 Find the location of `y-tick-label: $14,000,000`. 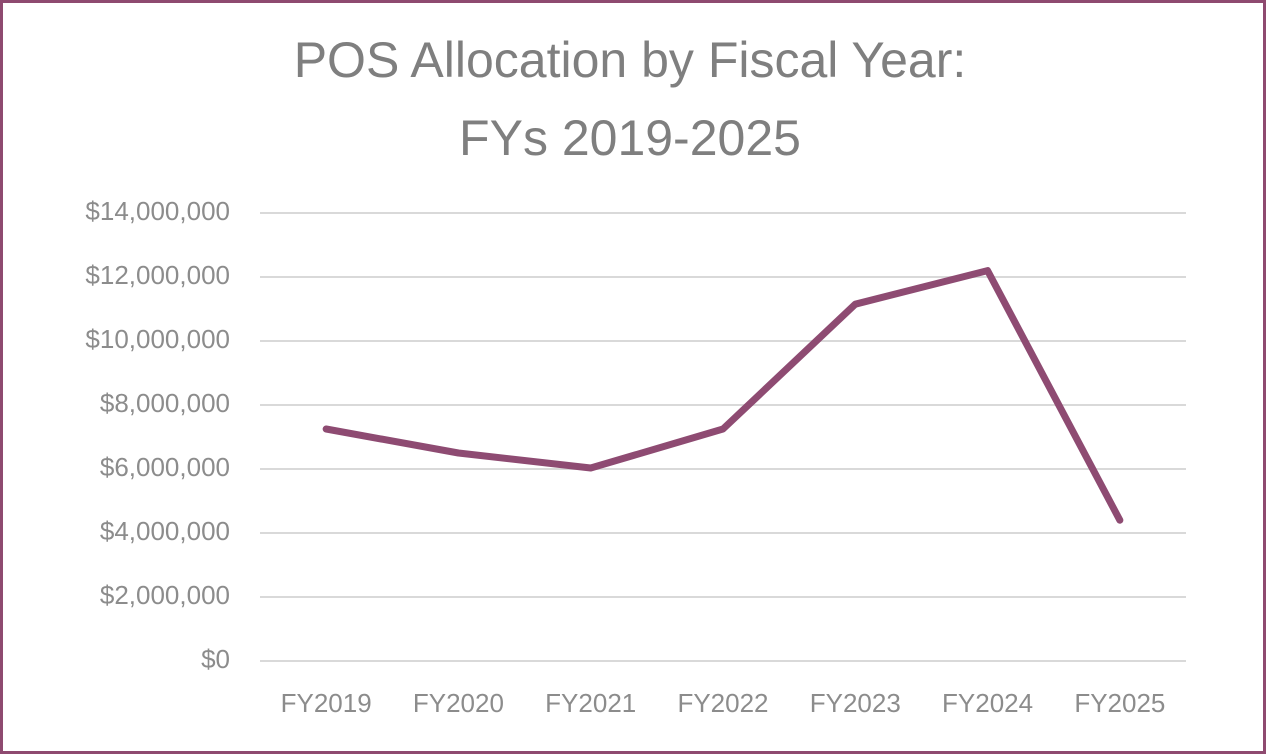

y-tick-label: $14,000,000 is located at coordinates (157, 211).